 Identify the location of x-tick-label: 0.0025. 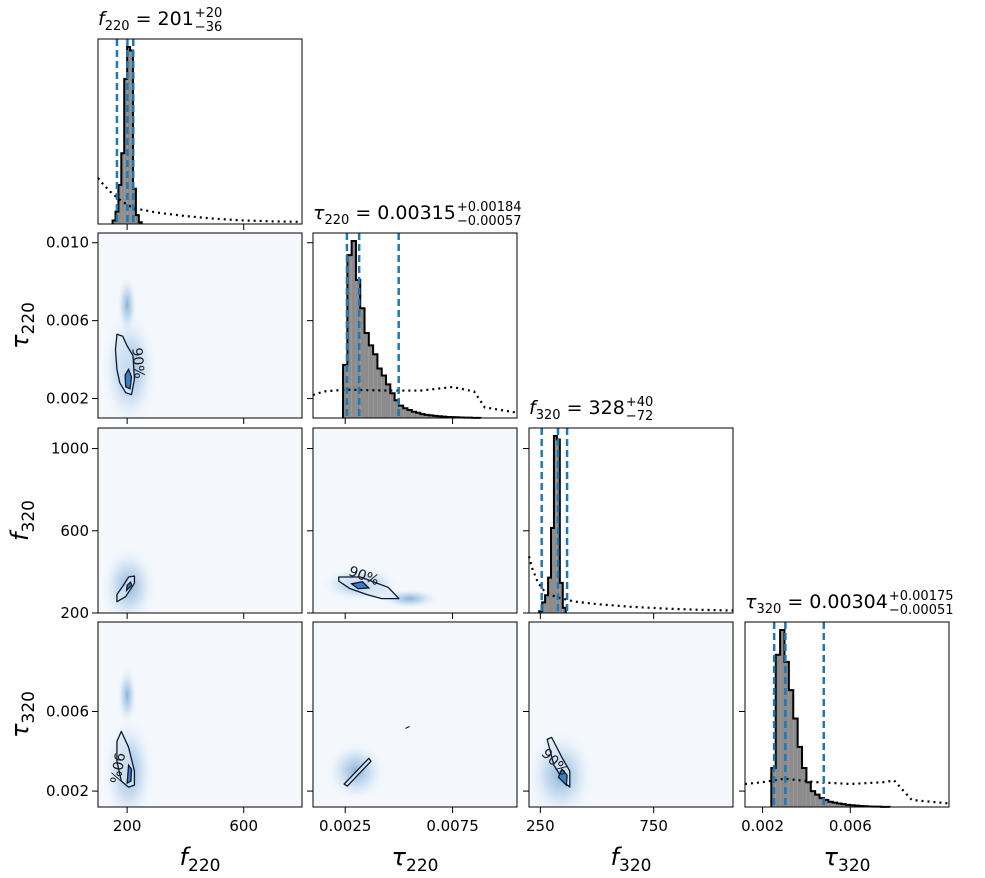
(345, 826).